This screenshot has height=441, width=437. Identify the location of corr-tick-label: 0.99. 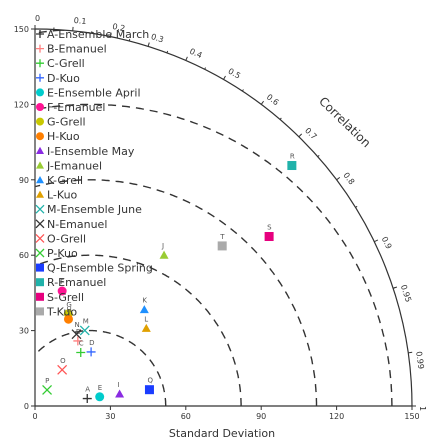
(419, 360).